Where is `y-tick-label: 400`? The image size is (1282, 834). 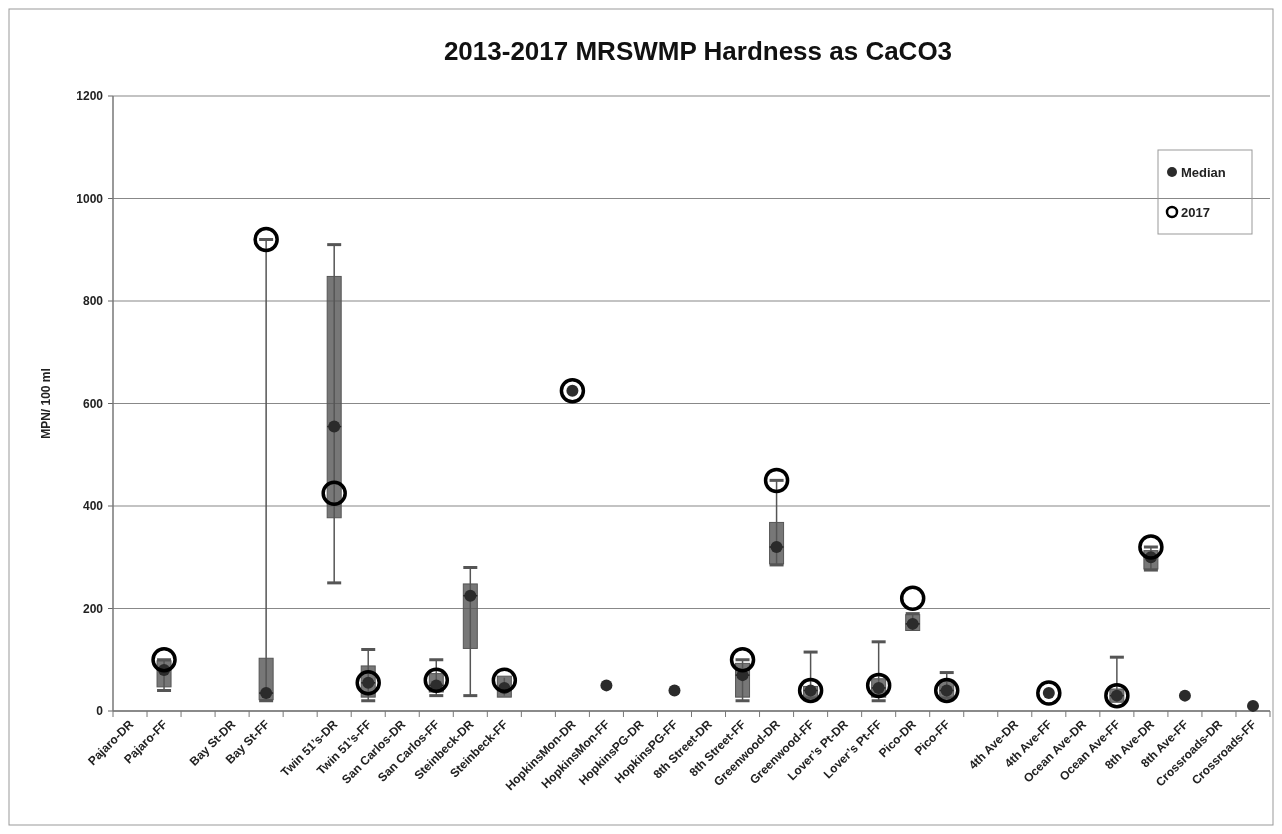 y-tick-label: 400 is located at coordinates (93, 506).